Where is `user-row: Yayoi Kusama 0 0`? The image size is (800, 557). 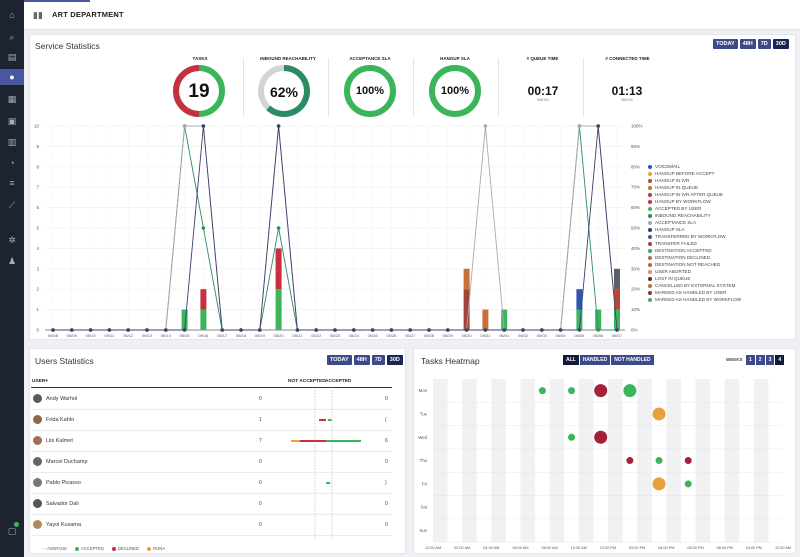
user-row: Yayoi Kusama 0 0 is located at coordinates (211, 525).